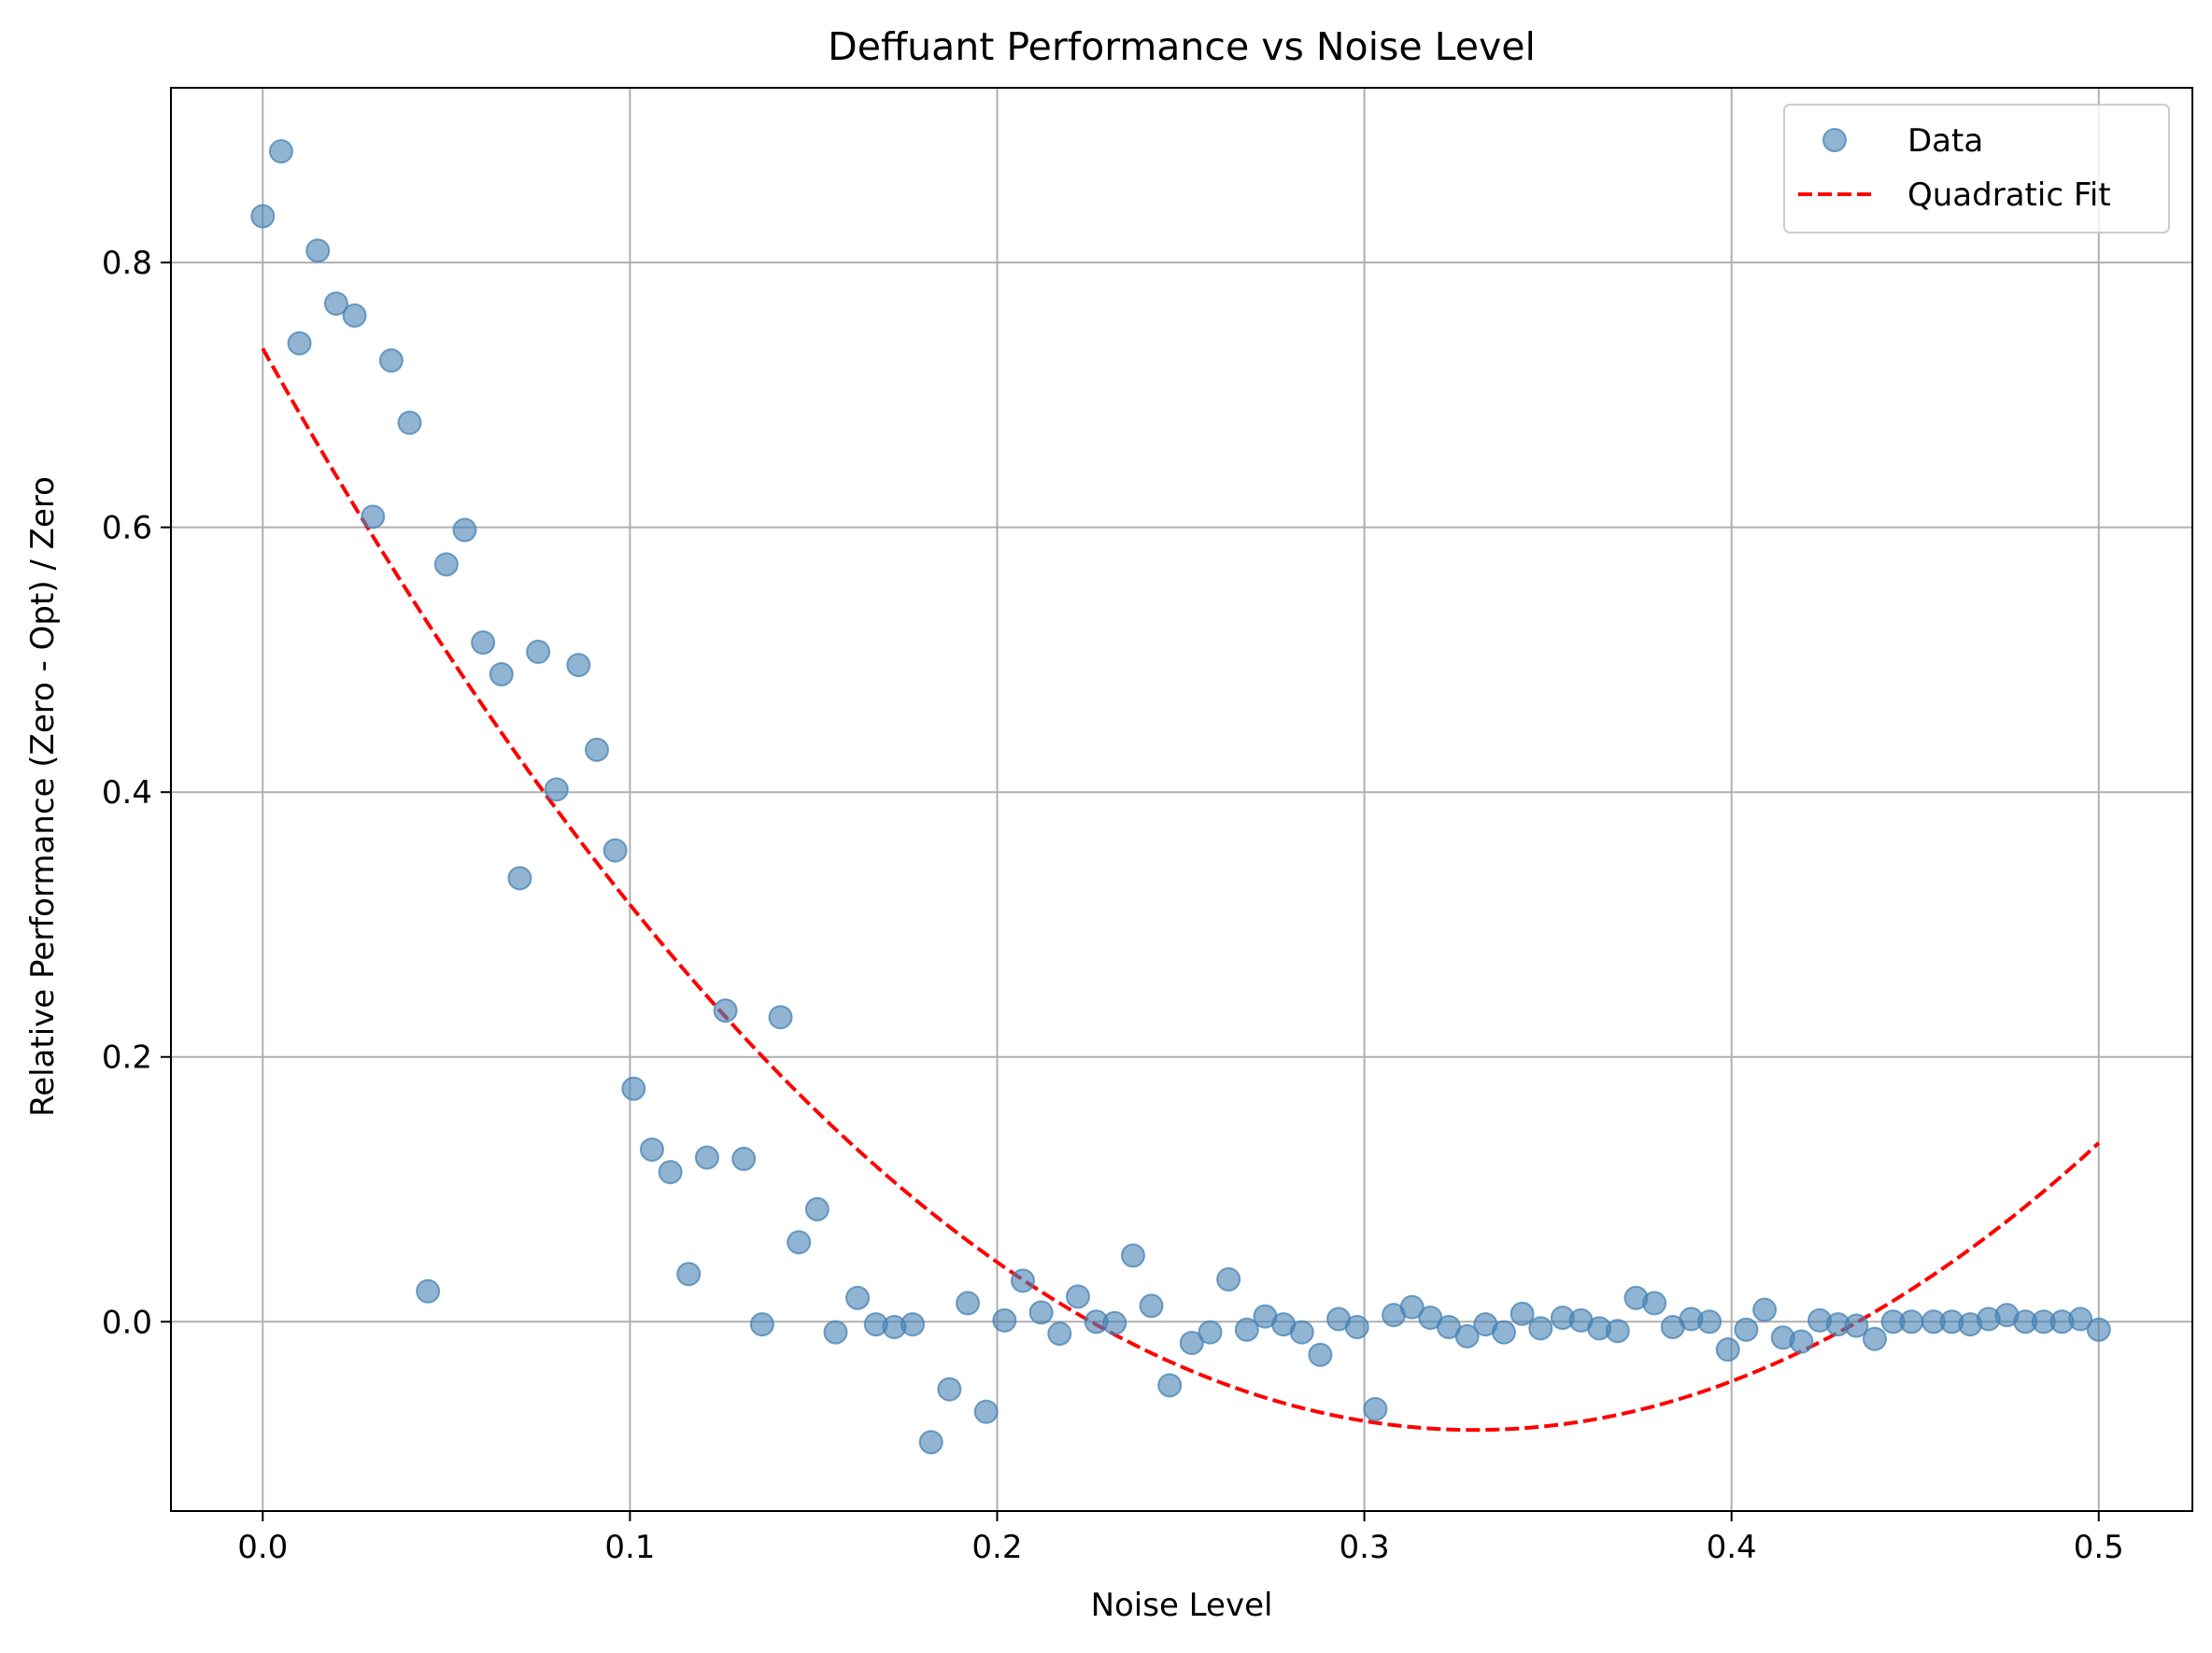 This screenshot has width=2212, height=1653. I want to click on x-tick-label: 0.3, so click(1365, 1547).